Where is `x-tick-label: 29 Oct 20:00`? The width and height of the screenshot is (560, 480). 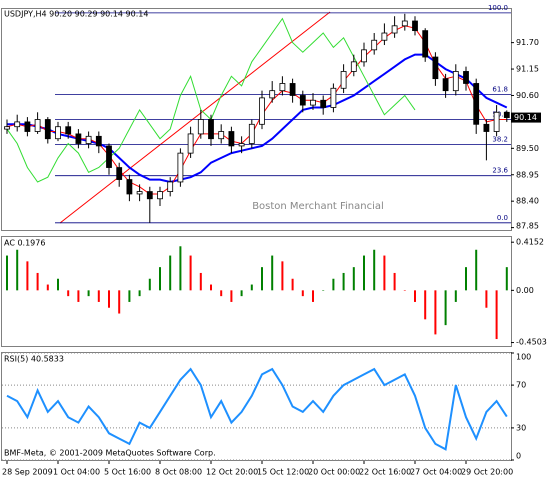
x-tick-label: 29 Oct 20:00 is located at coordinates (487, 472).